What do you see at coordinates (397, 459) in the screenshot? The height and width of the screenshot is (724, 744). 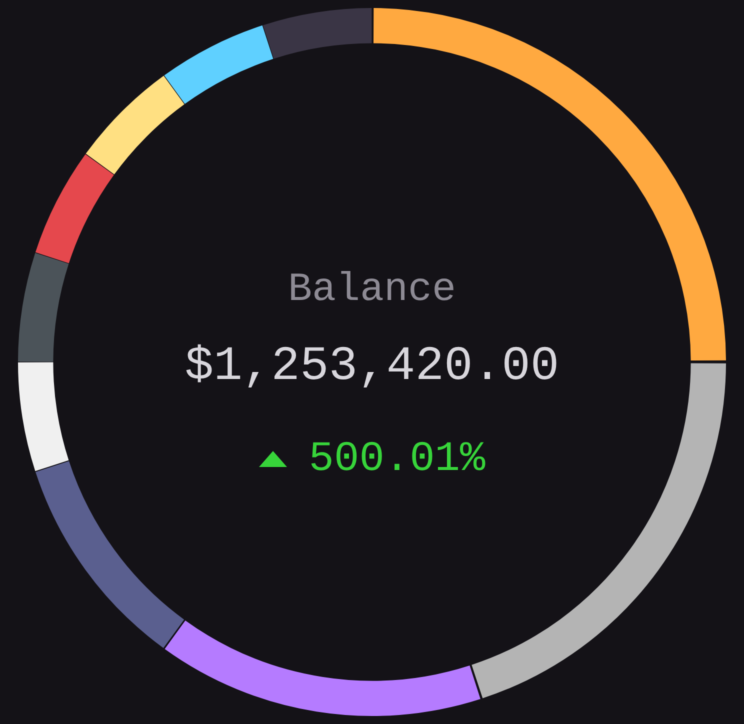 I see `text: 500.01%` at bounding box center [397, 459].